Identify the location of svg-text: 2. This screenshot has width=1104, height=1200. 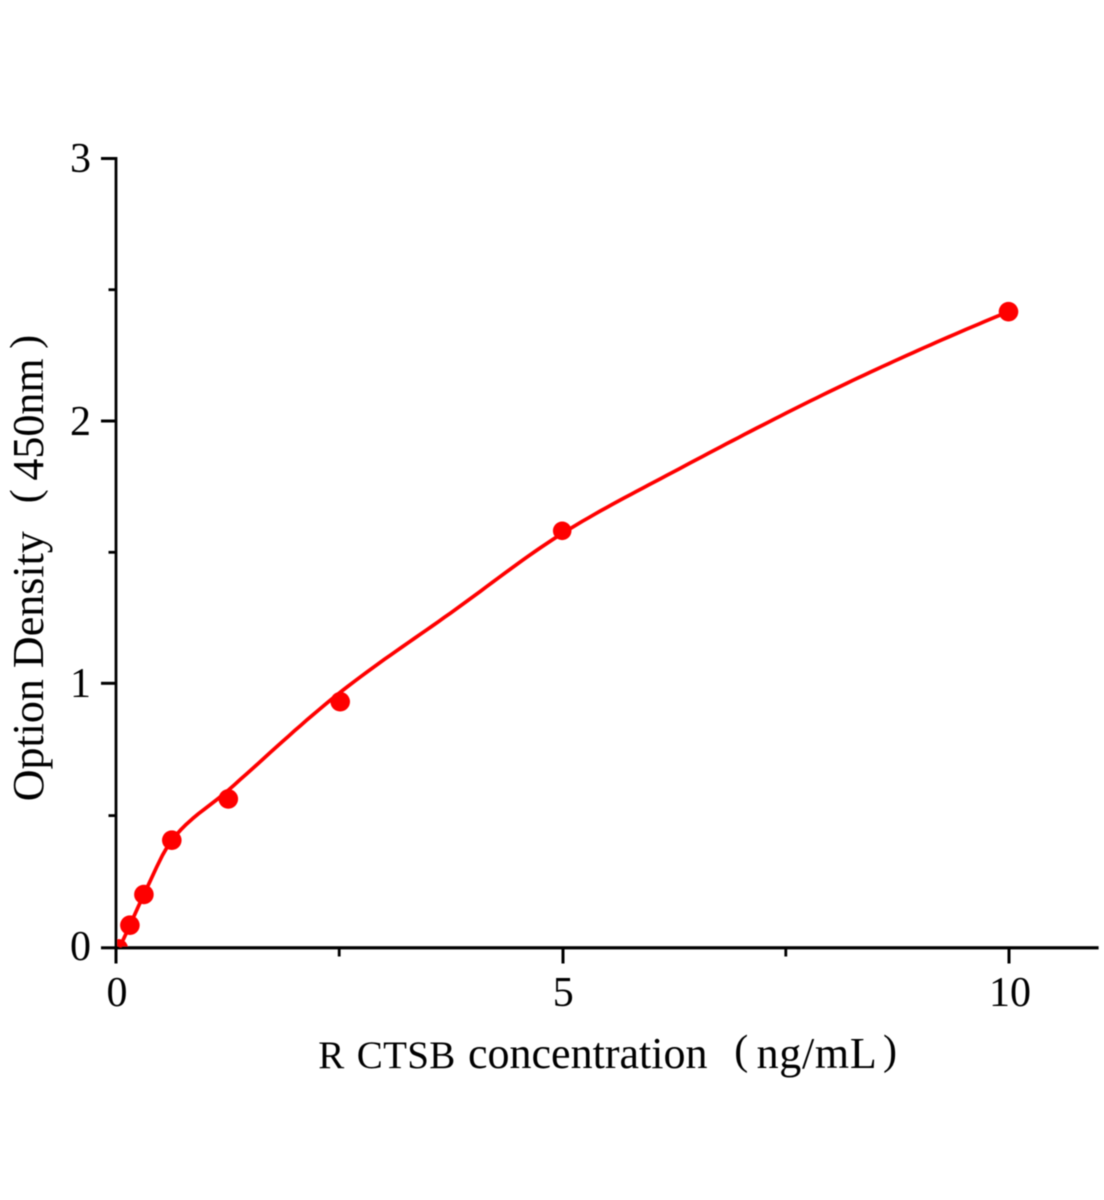
(80, 422).